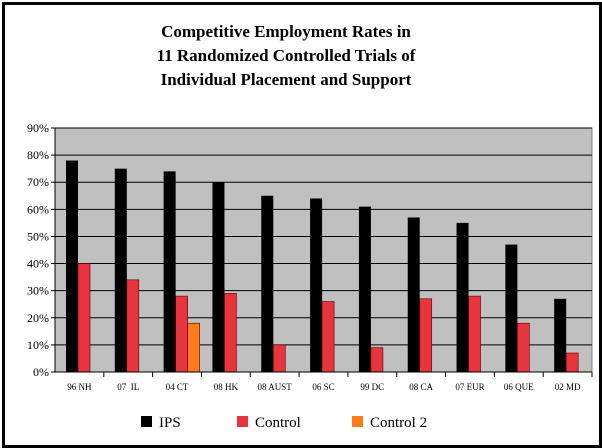 Image resolution: width=602 pixels, height=448 pixels. I want to click on y-tick-label: 80%, so click(38, 155).